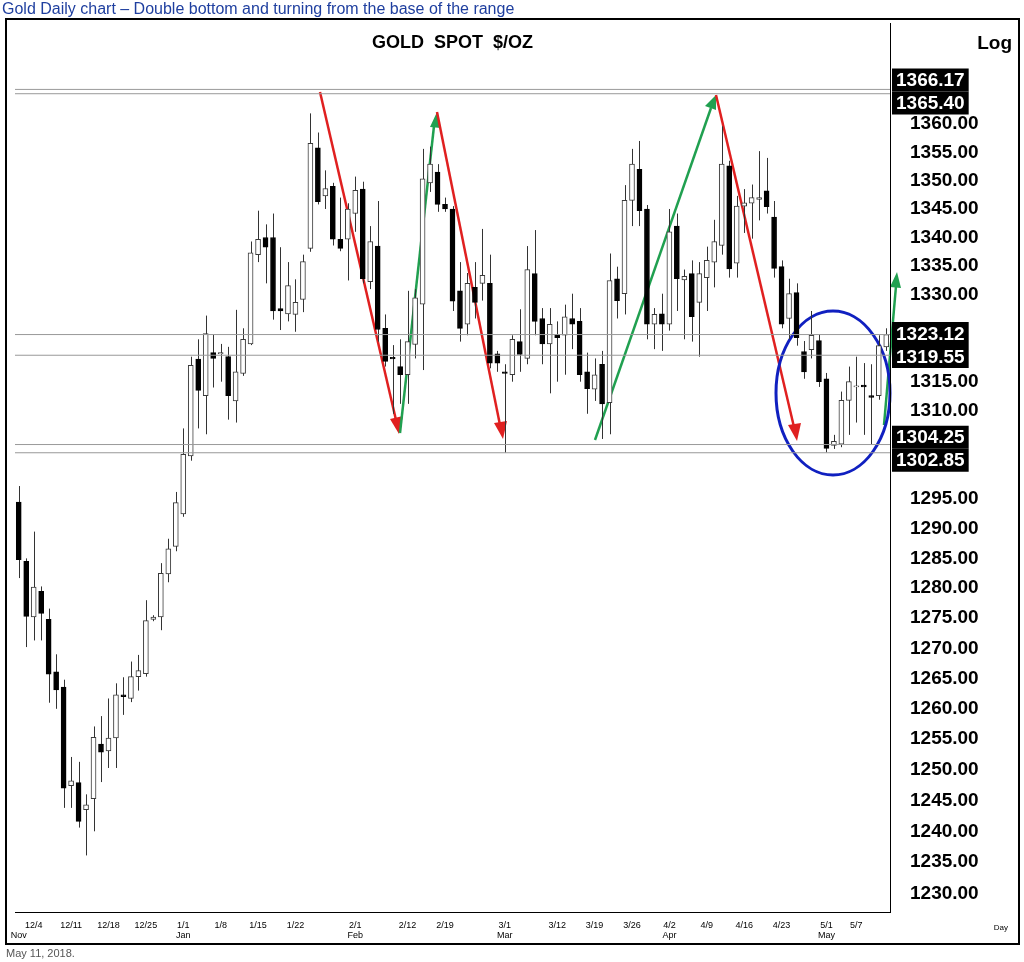 This screenshot has height=962, width=1024. I want to click on x-tick-label: 5/1 May, so click(826, 930).